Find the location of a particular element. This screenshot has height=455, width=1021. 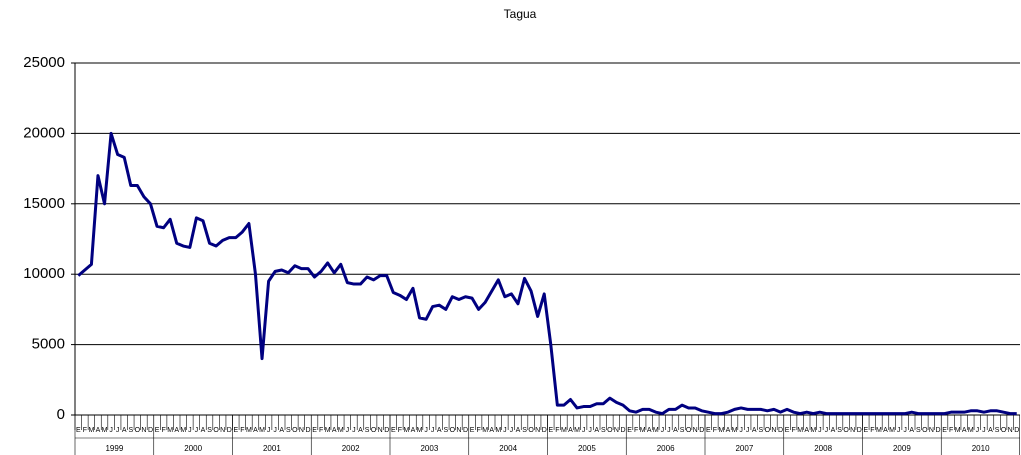

chart-title: Tagua is located at coordinates (520, 14).